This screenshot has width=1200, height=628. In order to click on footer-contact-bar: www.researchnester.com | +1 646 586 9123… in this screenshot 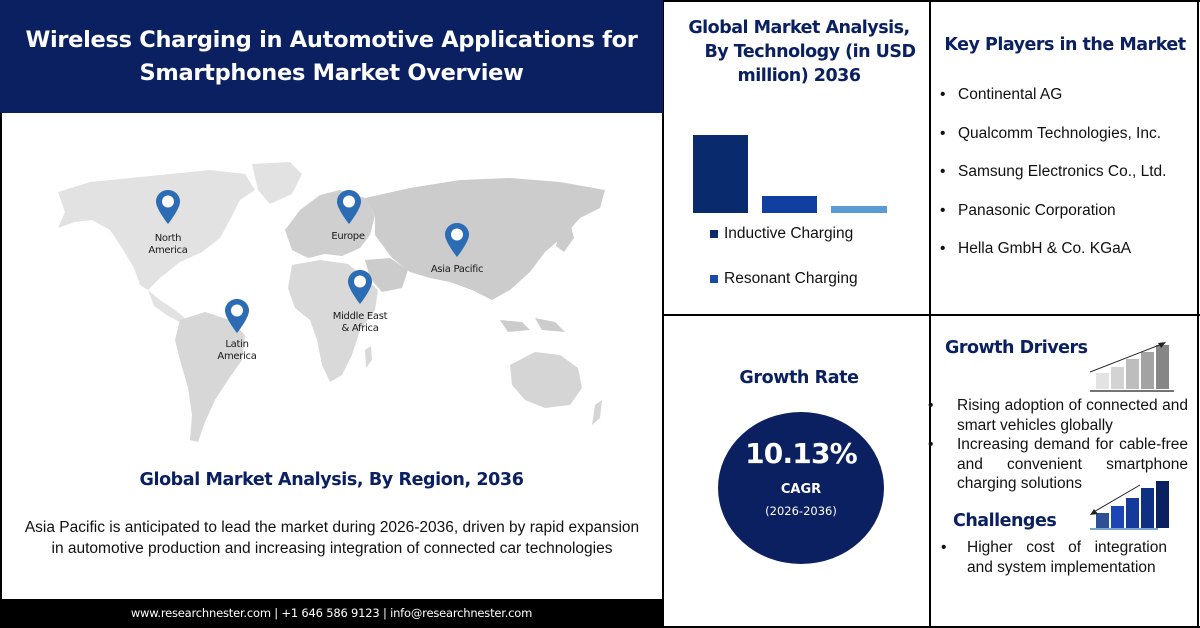, I will do `click(331, 613)`.